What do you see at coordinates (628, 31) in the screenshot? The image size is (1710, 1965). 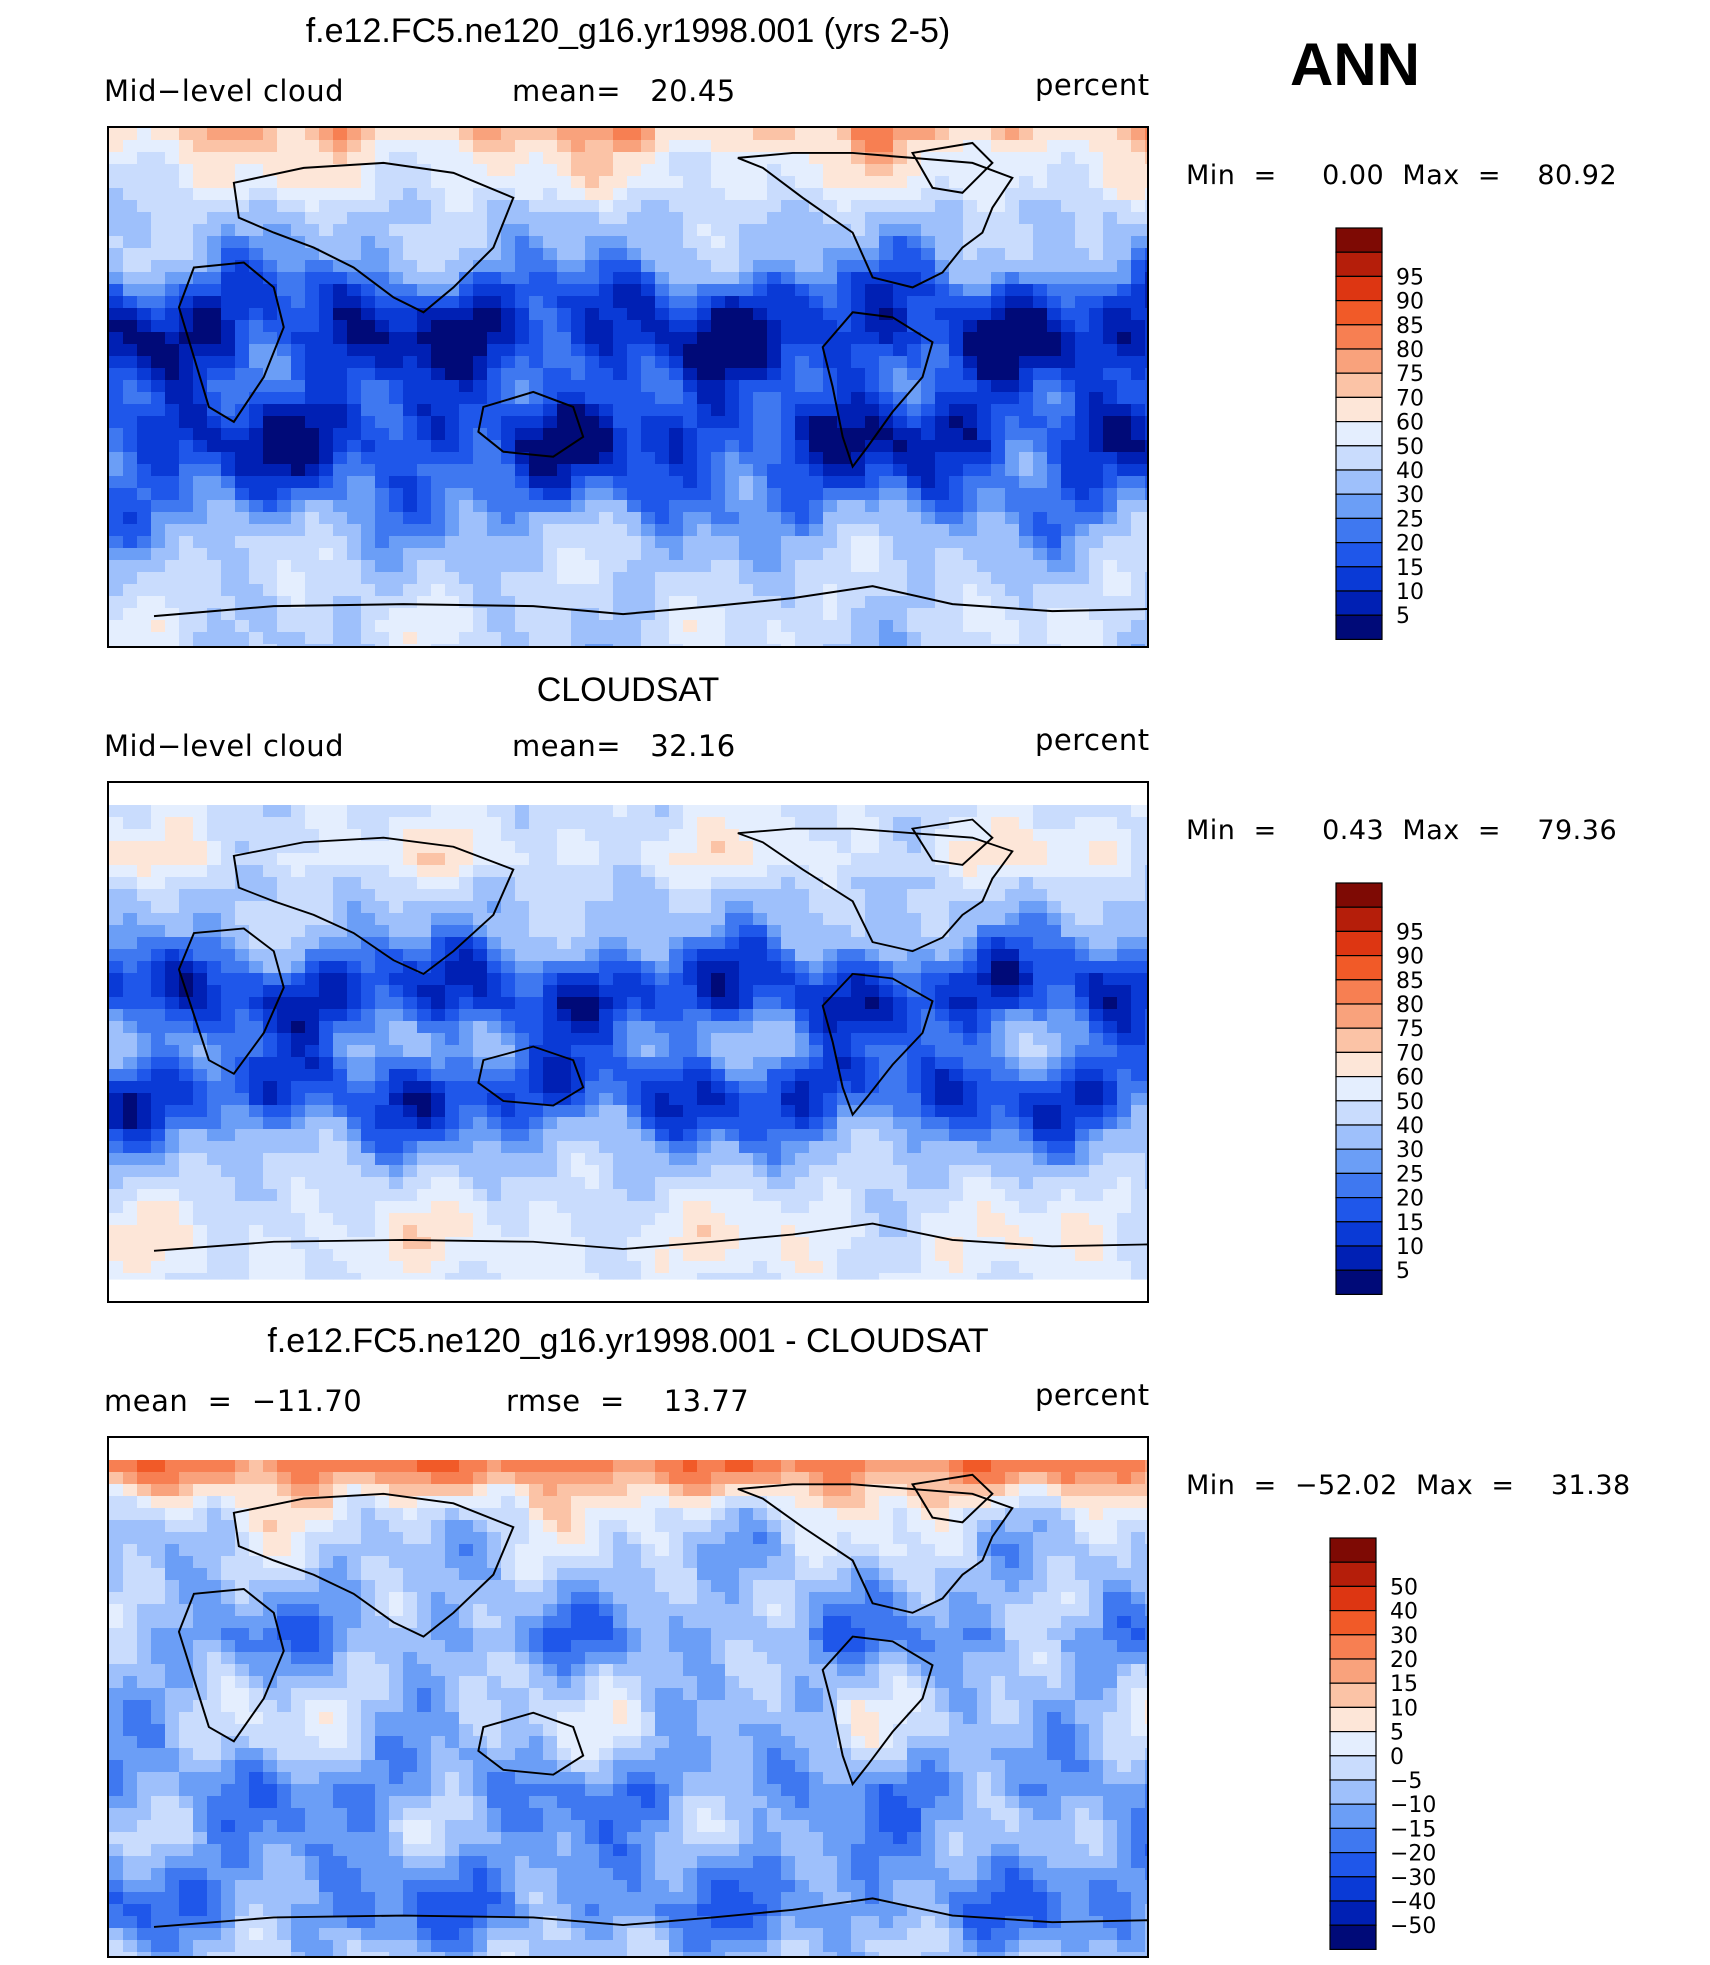 I see `panel-title: f.e12.FC5.ne120_g16.yr1998.001 (yrs 2-5)` at bounding box center [628, 31].